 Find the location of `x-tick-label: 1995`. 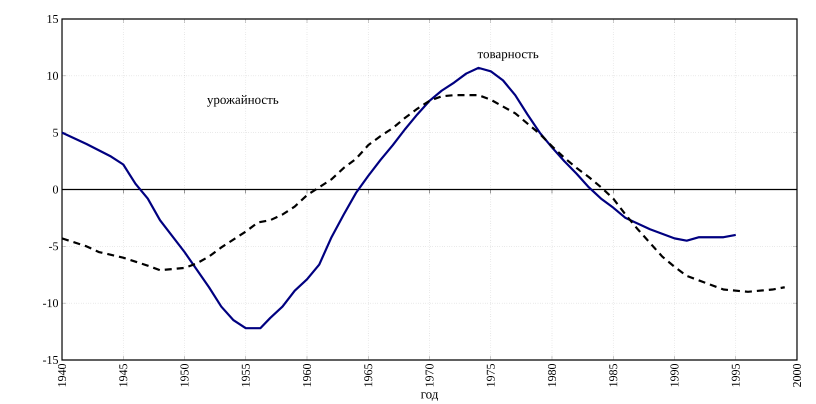

x-tick-label: 1995 is located at coordinates (736, 375).